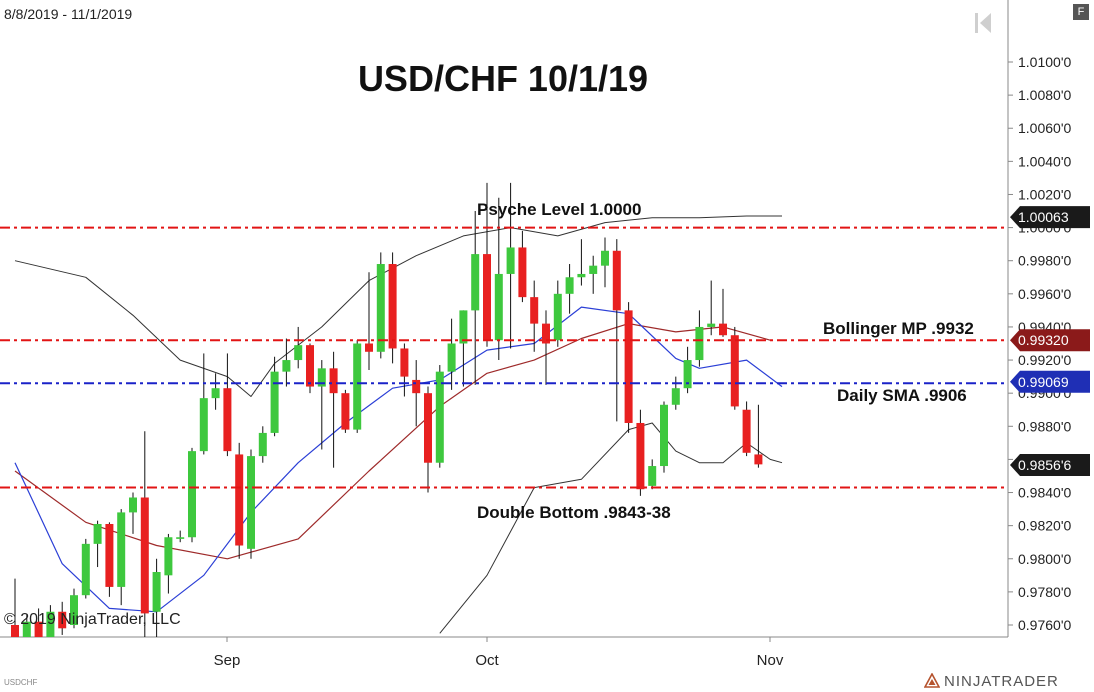  Describe the element at coordinates (503, 78) in the screenshot. I see `chart-title: USD/CHF 10/1/19` at that location.